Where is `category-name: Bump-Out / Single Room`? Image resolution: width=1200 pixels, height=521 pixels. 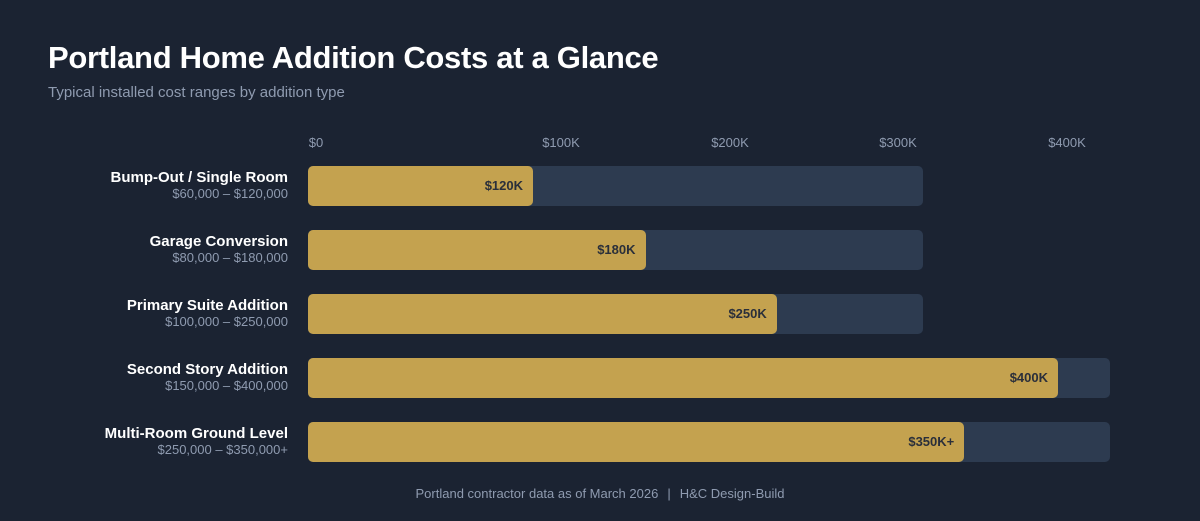 category-name: Bump-Out / Single Room is located at coordinates (199, 177).